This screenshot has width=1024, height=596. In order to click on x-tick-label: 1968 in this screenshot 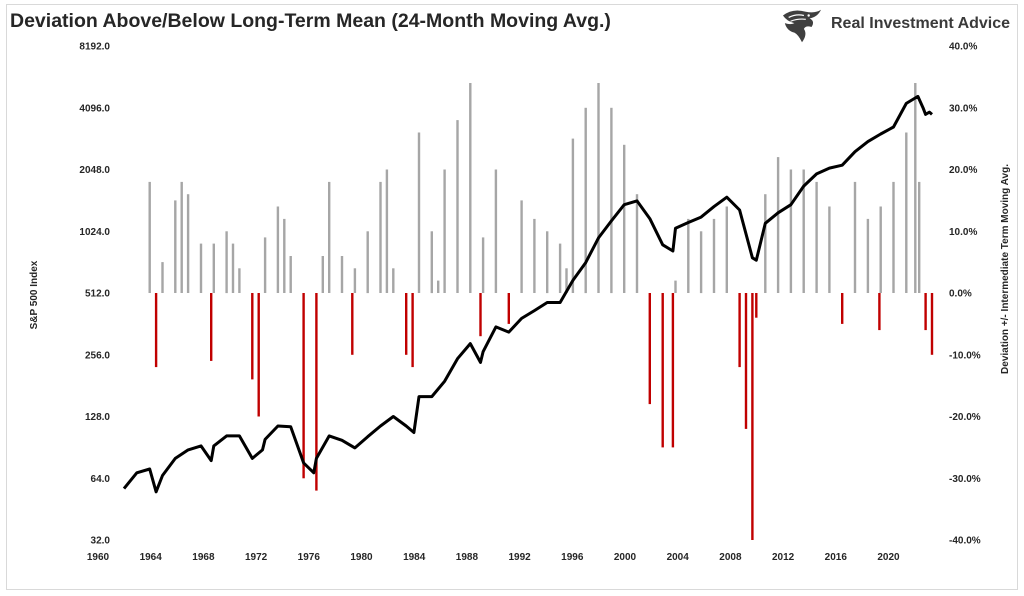, I will do `click(203, 557)`.